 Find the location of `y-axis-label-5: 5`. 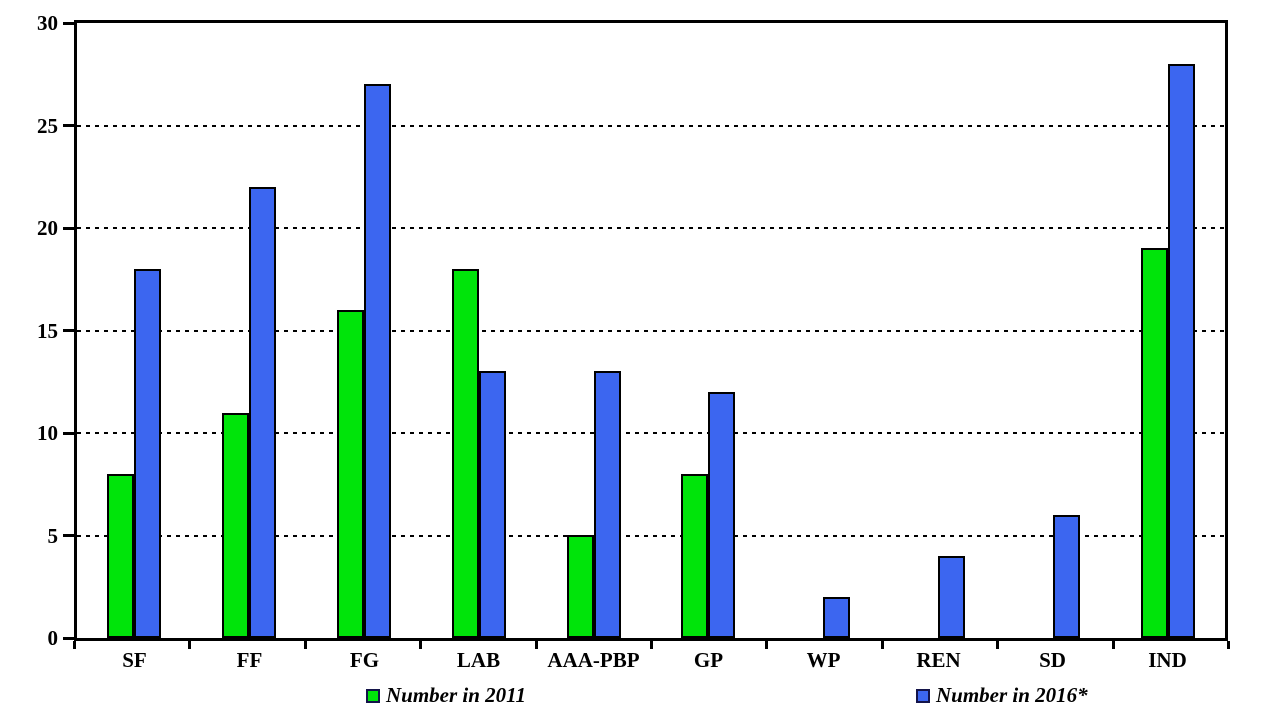

y-axis-label-5: 5 is located at coordinates (53, 535).